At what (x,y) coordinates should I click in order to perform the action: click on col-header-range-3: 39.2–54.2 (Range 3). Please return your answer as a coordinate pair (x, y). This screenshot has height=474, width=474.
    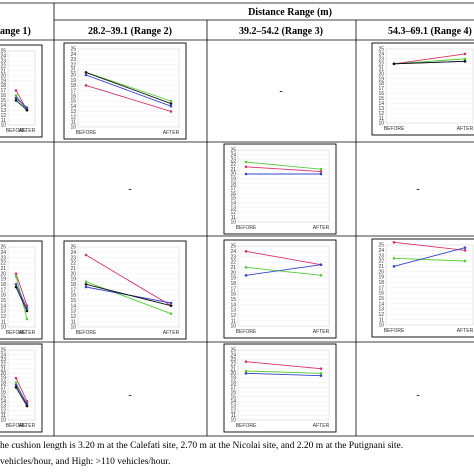
    Looking at the image, I should click on (281, 31).